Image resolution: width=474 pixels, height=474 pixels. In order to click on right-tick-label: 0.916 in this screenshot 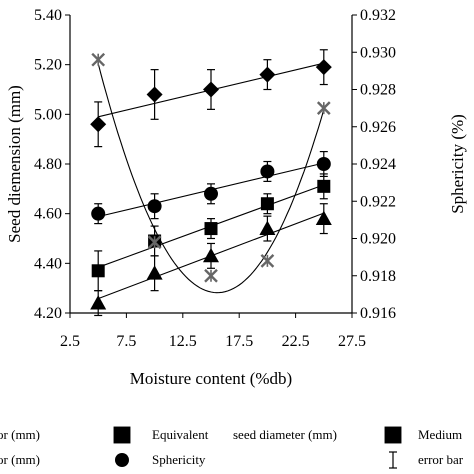, I will do `click(378, 313)`.